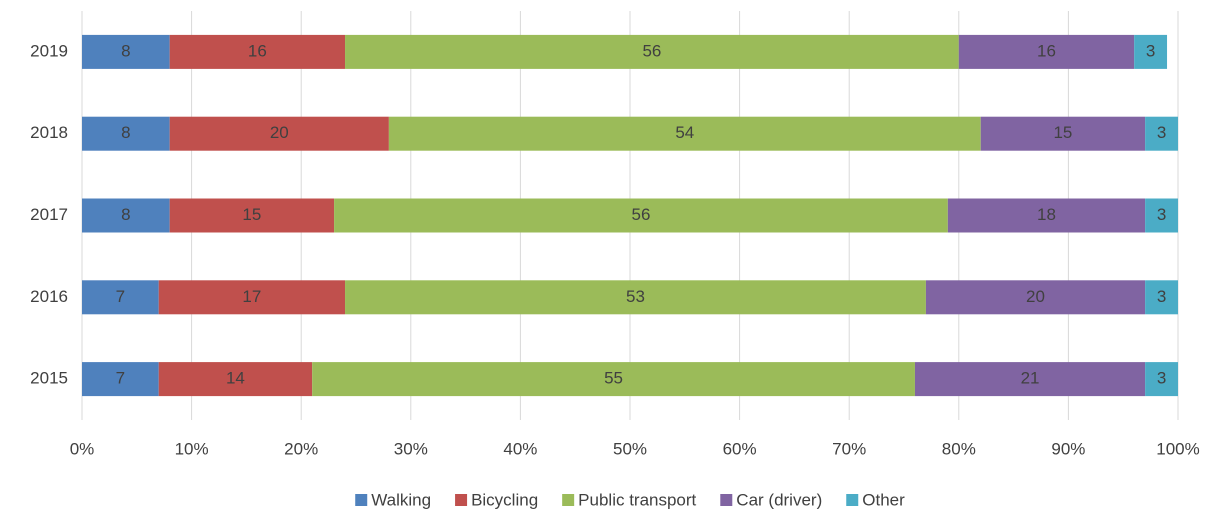  What do you see at coordinates (520, 448) in the screenshot?
I see `x-tick-label: 40%` at bounding box center [520, 448].